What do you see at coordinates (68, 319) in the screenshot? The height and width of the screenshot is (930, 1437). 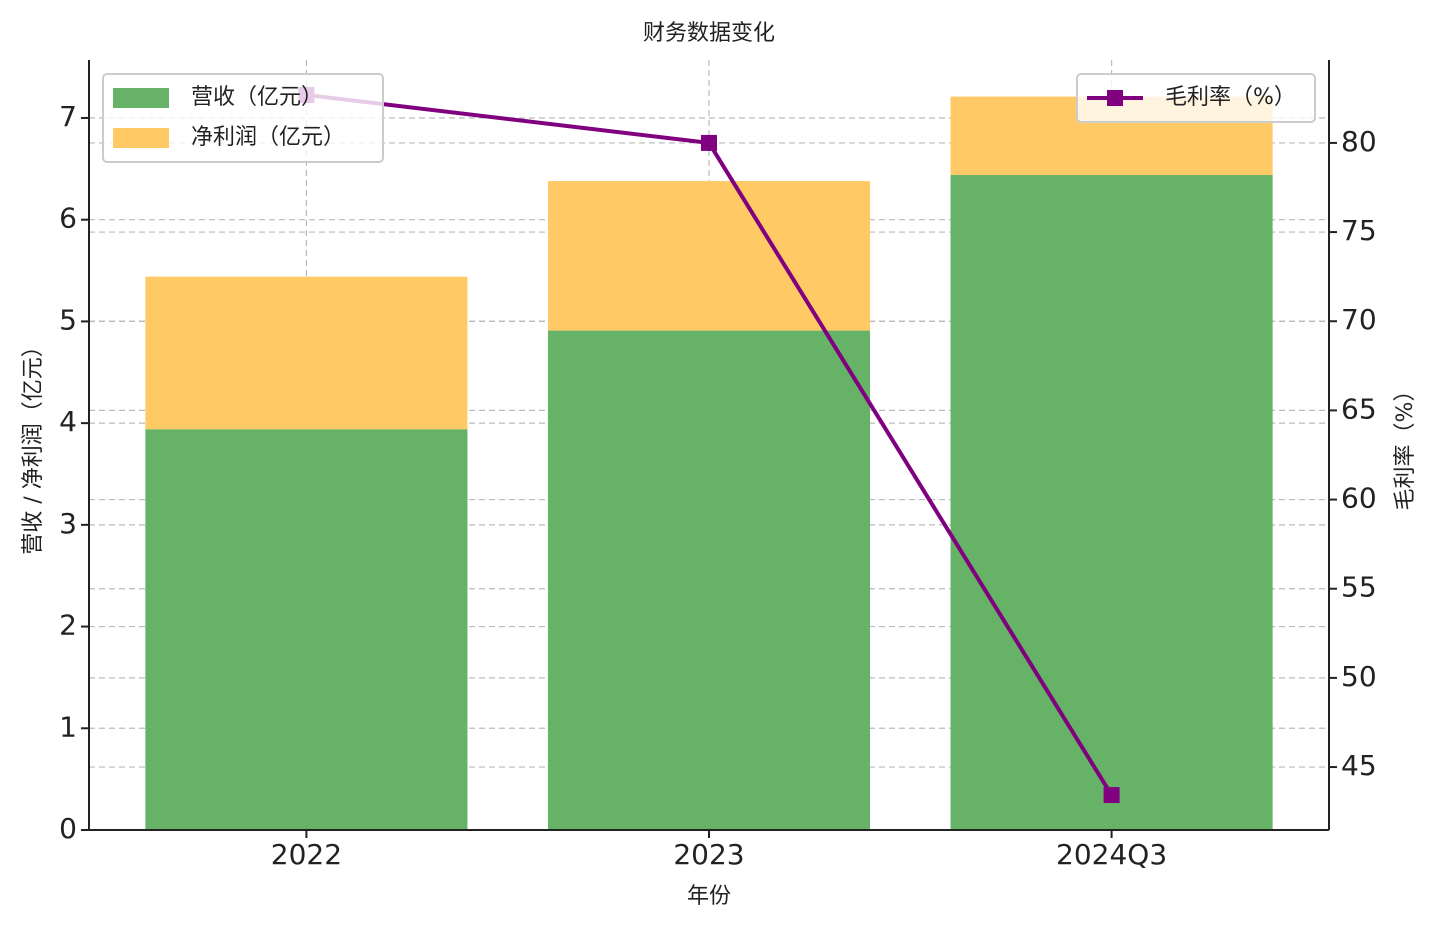 I see `y-tick-label: 5` at bounding box center [68, 319].